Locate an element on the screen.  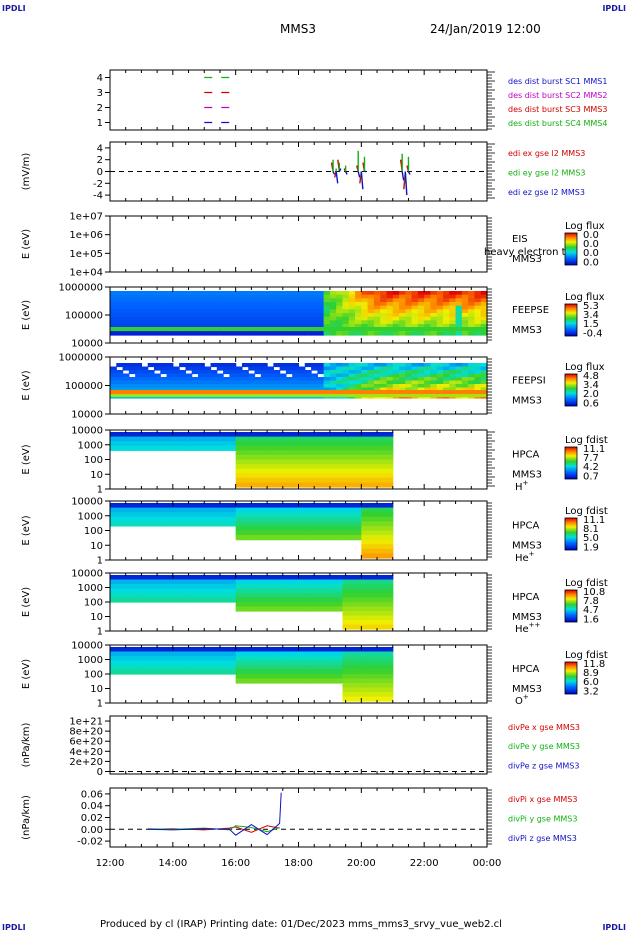
hpca-he-colorbar-tick: 11.1 is located at coordinates (594, 520).